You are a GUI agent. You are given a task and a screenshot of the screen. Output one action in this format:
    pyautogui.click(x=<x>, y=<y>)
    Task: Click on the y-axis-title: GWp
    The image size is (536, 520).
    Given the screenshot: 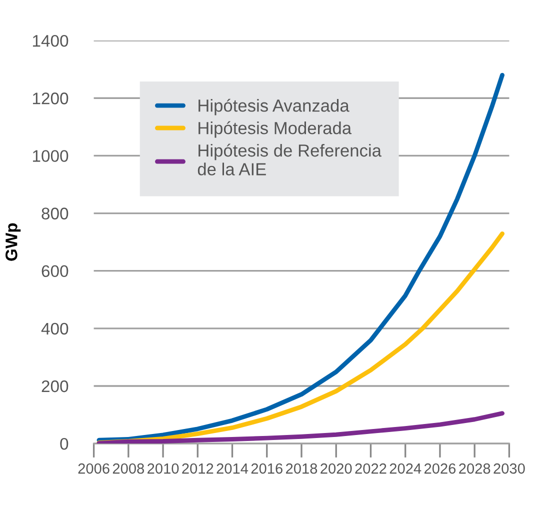 What is the action you would take?
    pyautogui.click(x=13, y=242)
    